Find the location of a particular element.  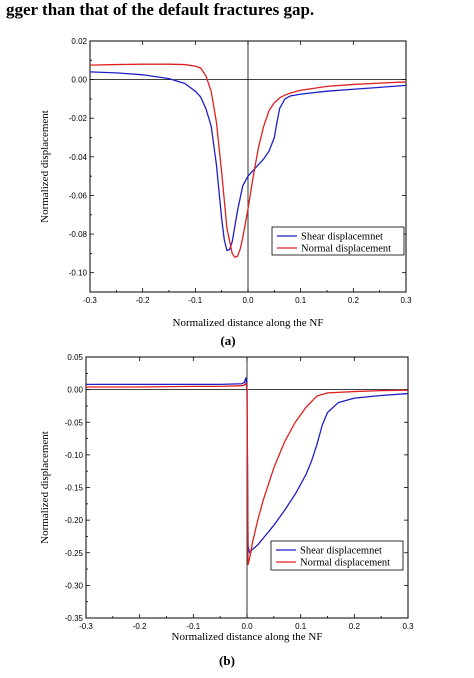

panel-label: (a) is located at coordinates (227, 340).